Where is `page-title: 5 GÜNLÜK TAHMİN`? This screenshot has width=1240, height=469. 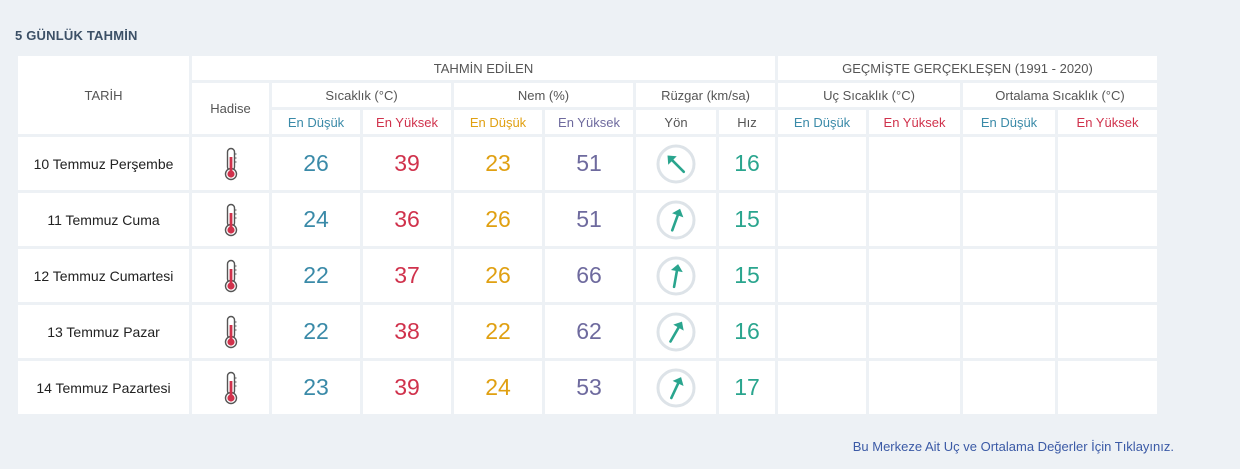
page-title: 5 GÜNLÜK TAHMİN is located at coordinates (76, 35).